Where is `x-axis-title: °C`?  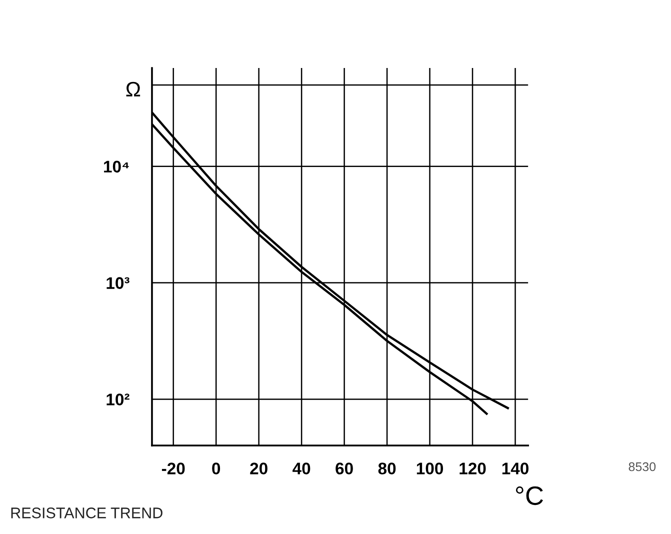
x-axis-title: °C is located at coordinates (530, 496).